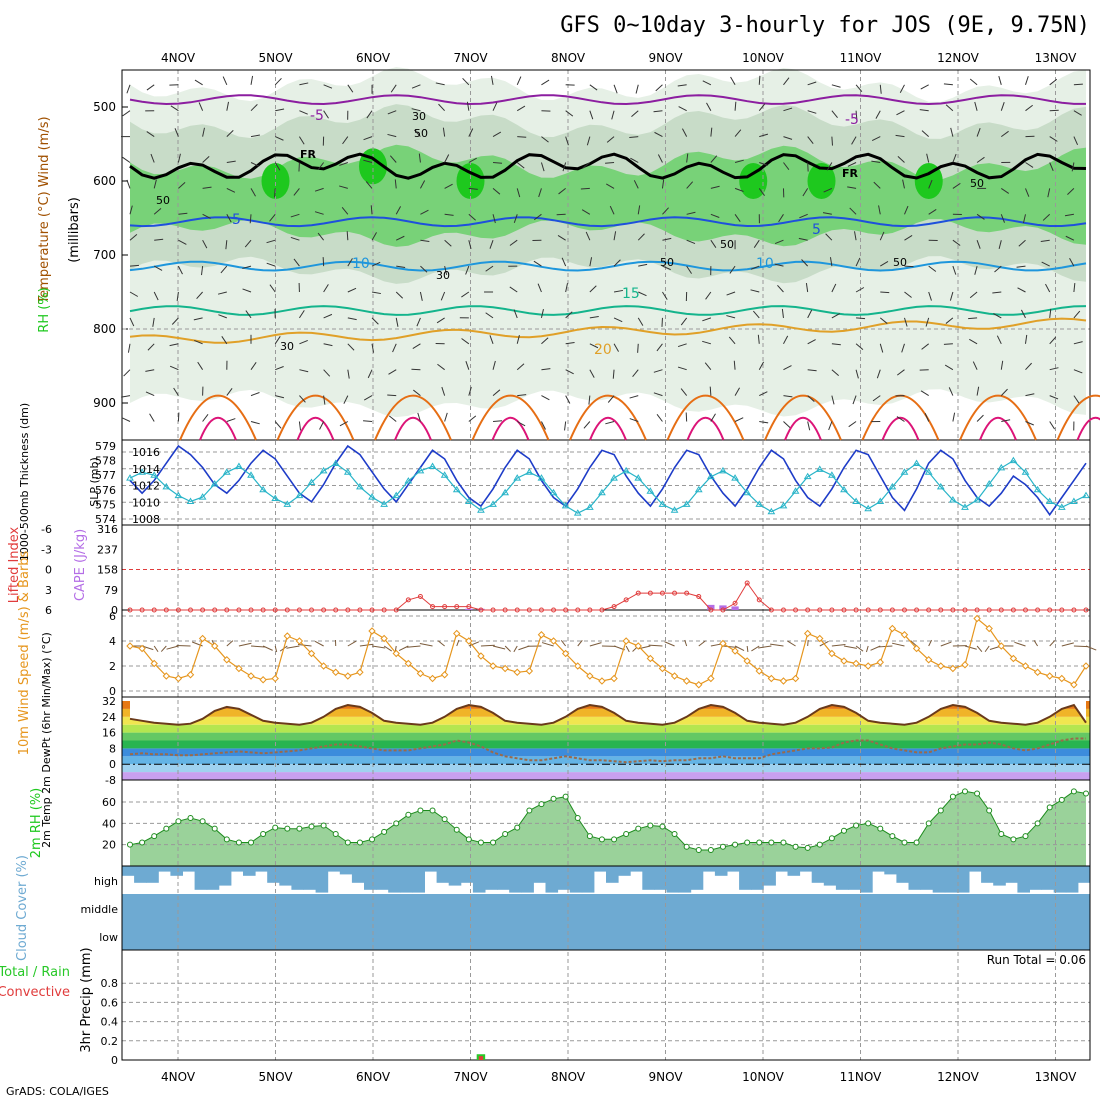 The image size is (1100, 1100). What do you see at coordinates (107, 549) in the screenshot?
I see `cape-tick: 237` at bounding box center [107, 549].